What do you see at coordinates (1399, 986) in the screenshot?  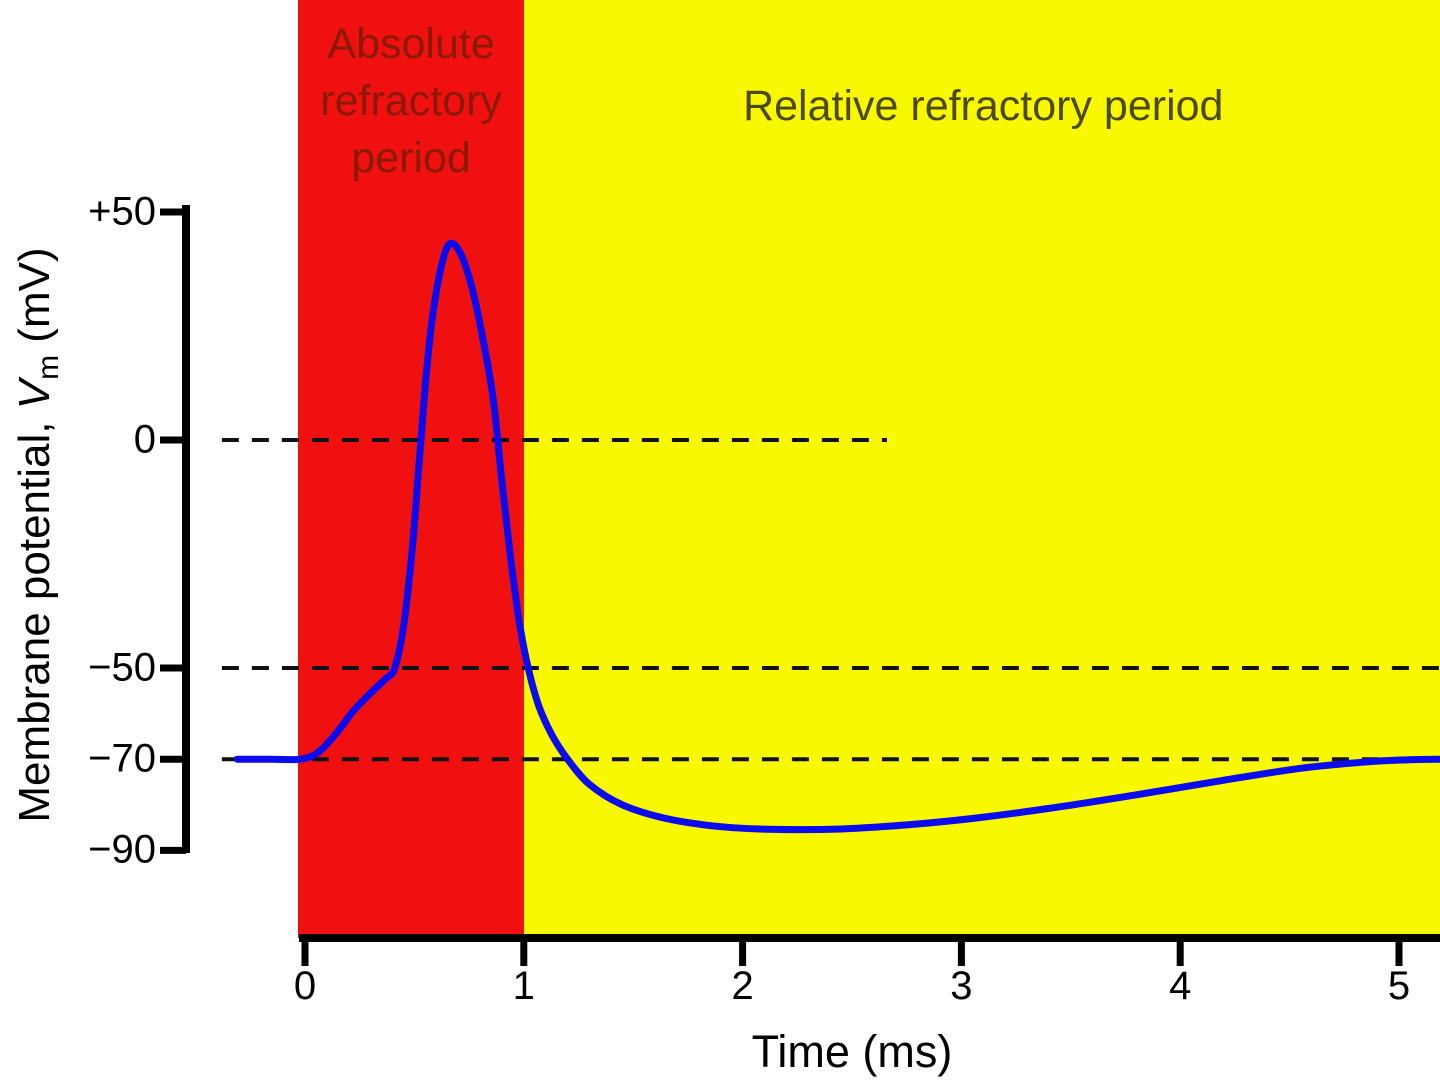 I see `x-tick-label: 5` at bounding box center [1399, 986].